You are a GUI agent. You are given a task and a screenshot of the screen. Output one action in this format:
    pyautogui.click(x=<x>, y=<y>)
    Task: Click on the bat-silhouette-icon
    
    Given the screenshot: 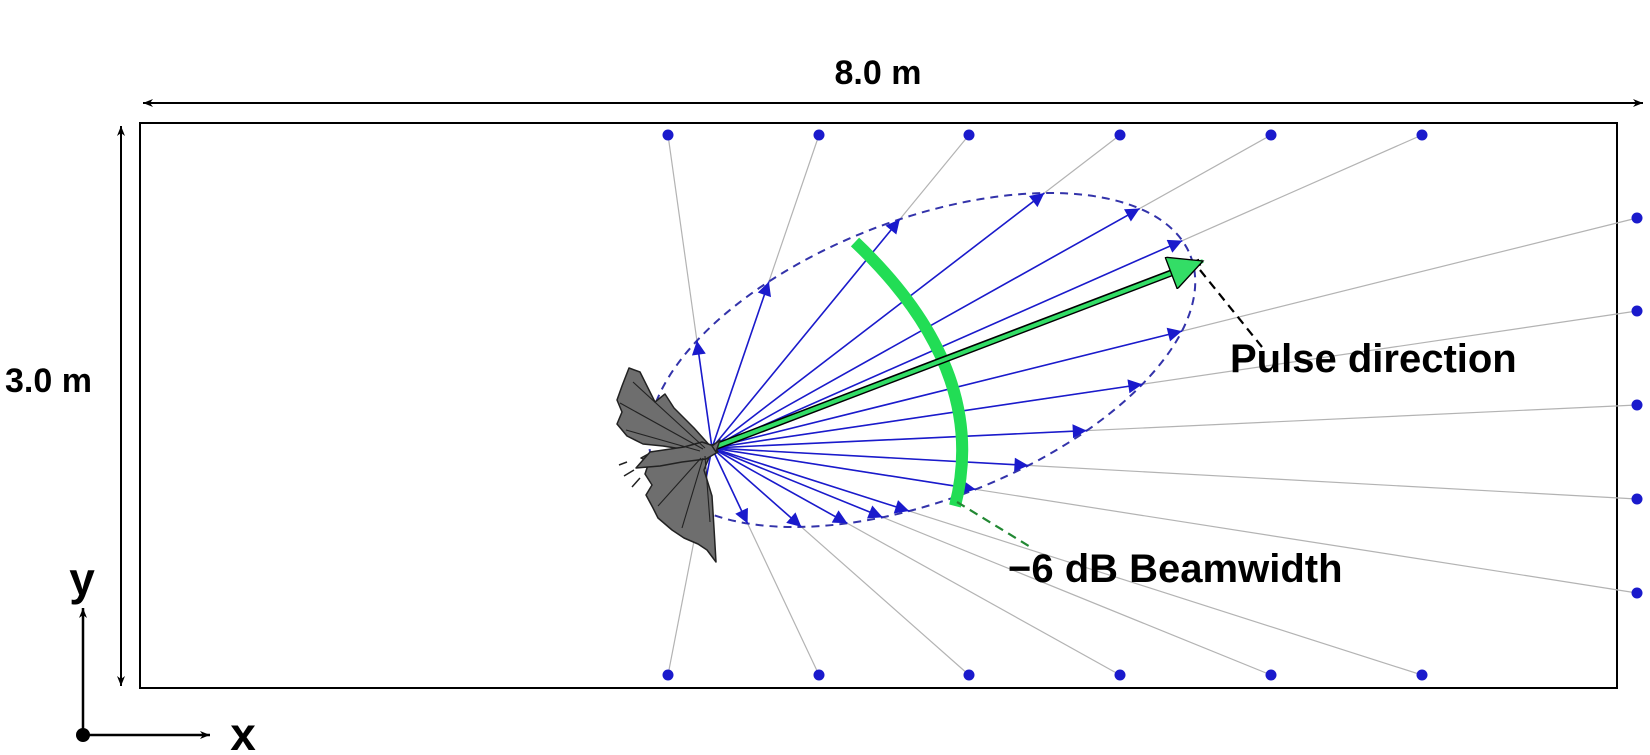 What is the action you would take?
    pyautogui.click(x=668, y=465)
    